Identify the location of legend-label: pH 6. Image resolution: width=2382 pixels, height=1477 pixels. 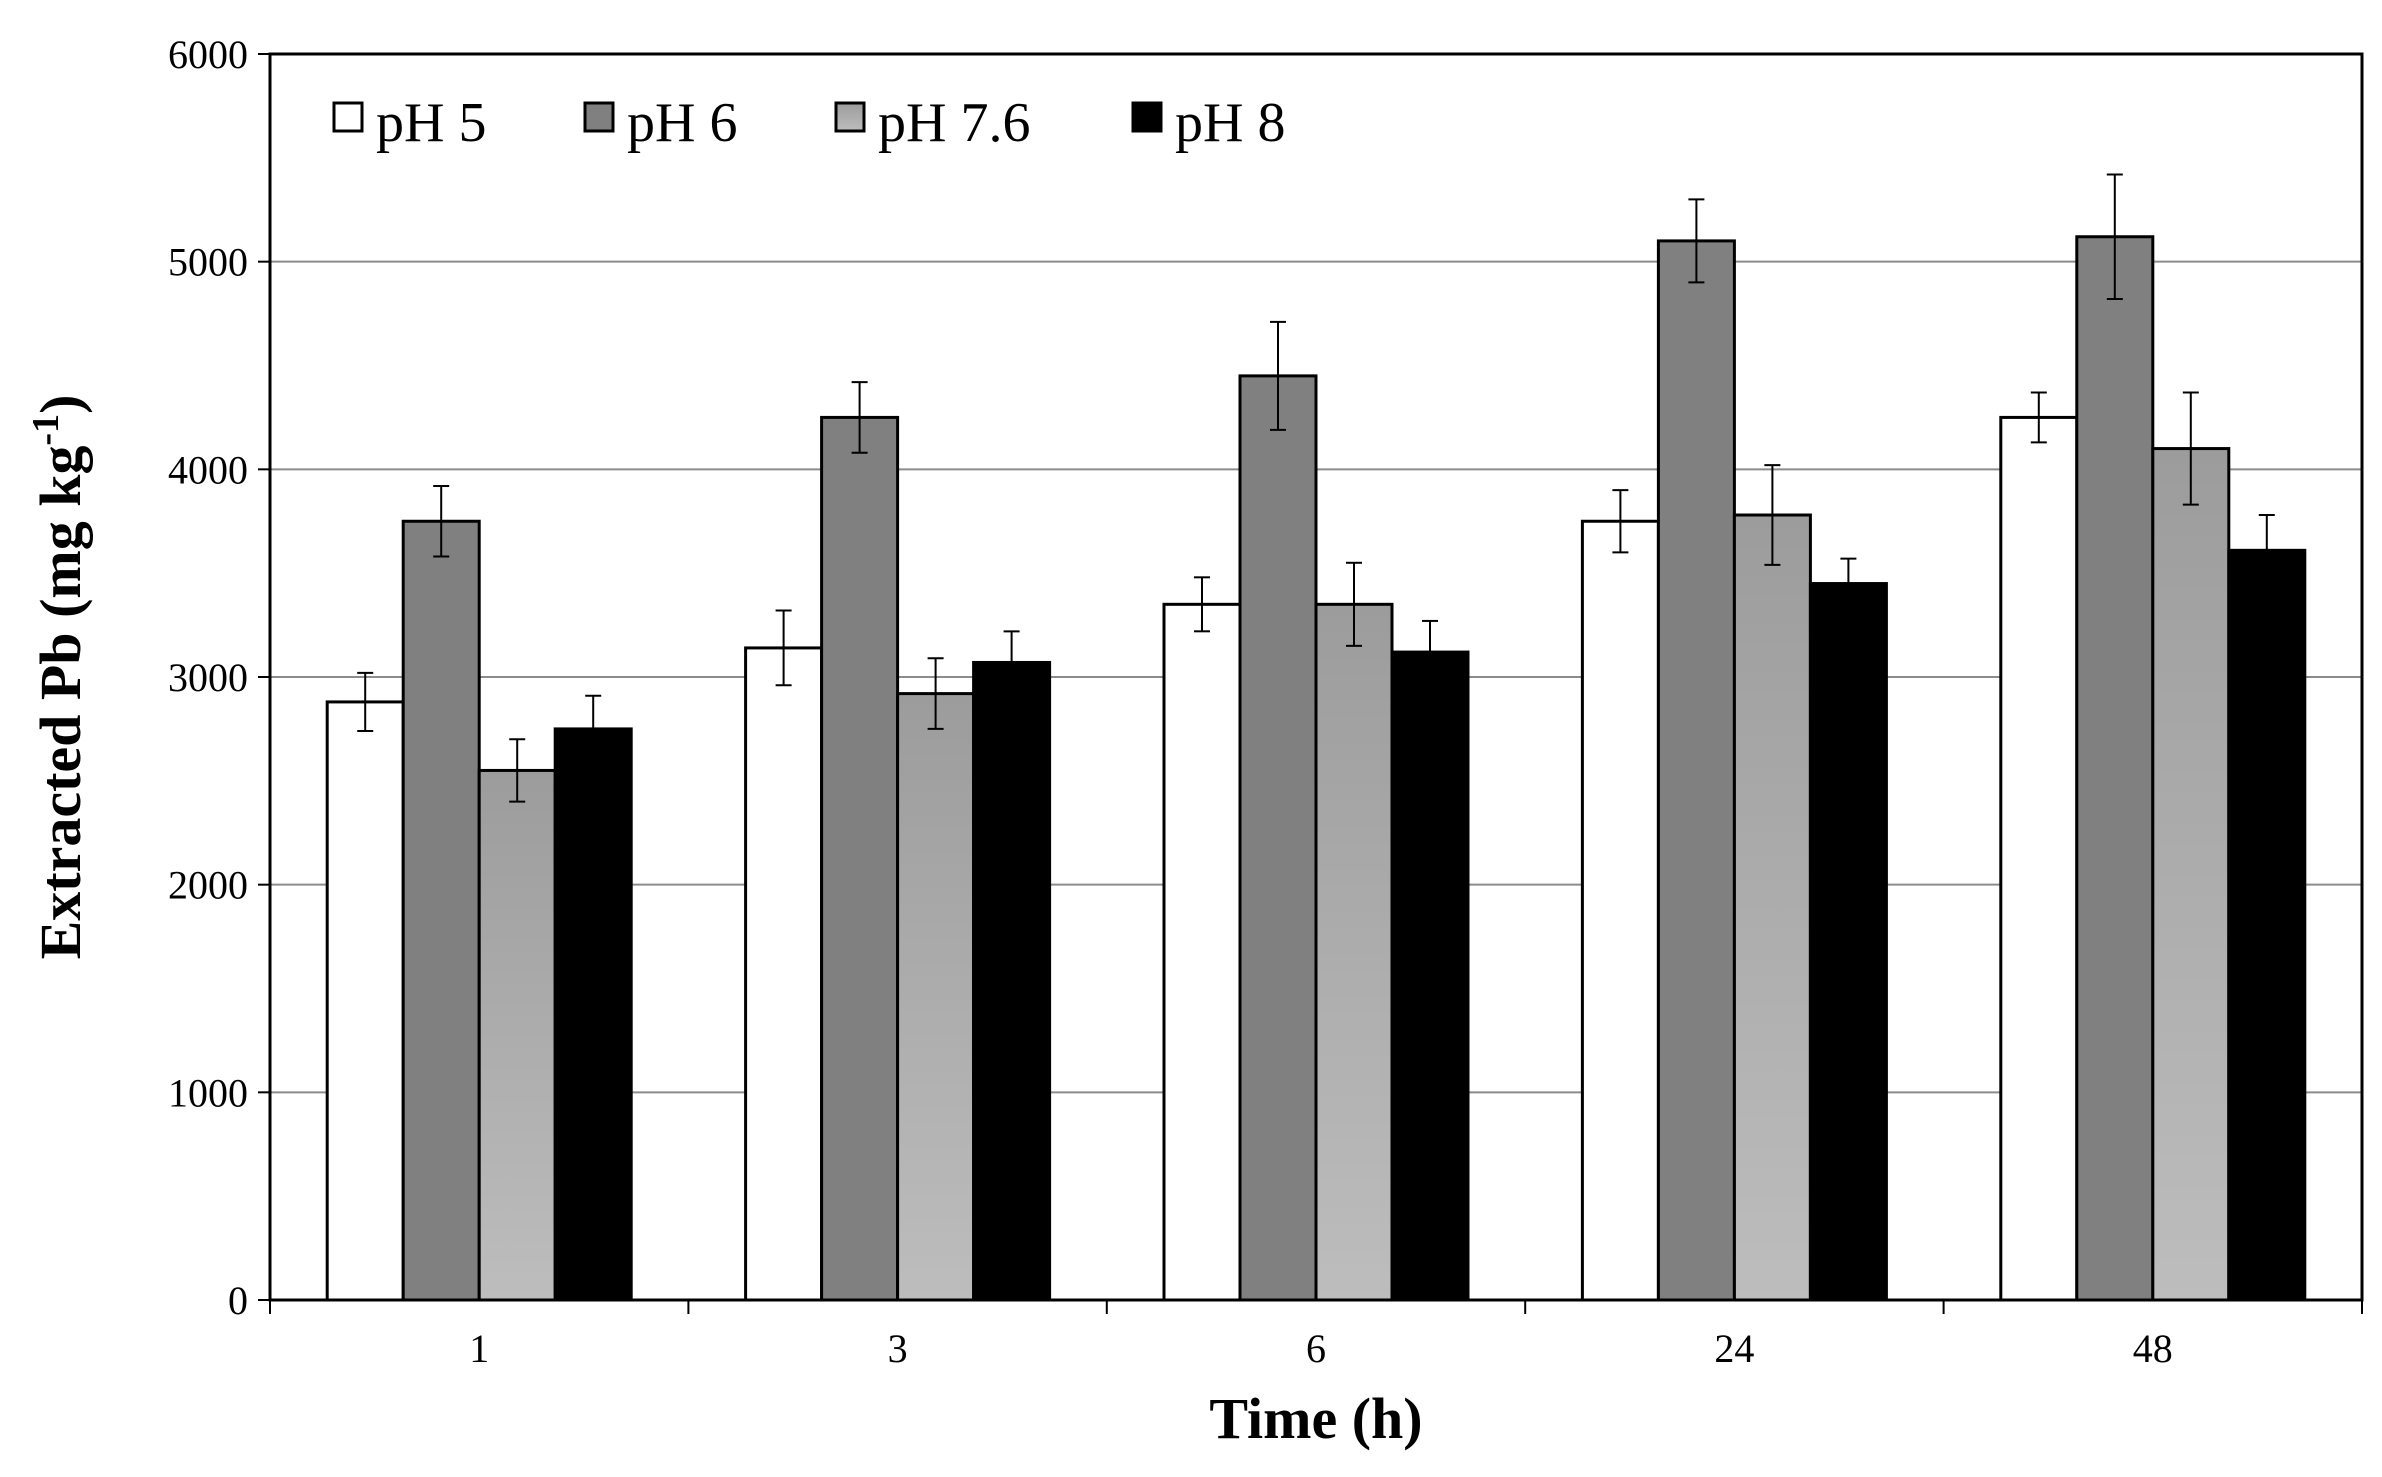
(682, 123).